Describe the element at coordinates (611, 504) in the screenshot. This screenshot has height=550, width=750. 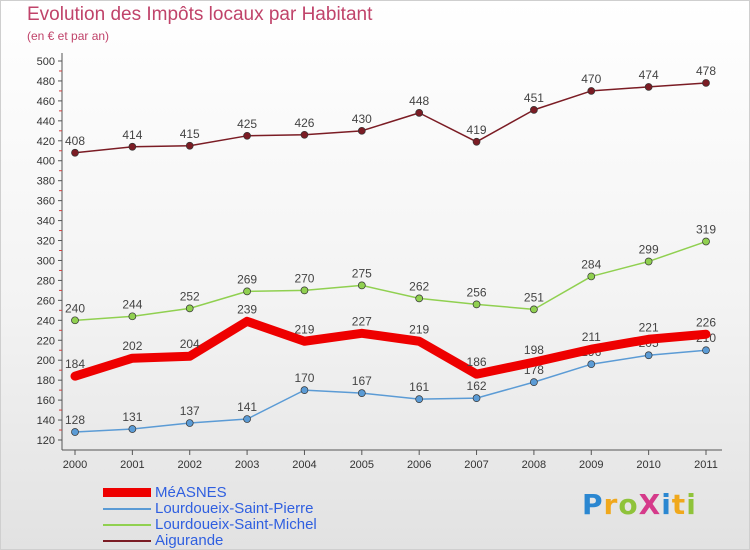
I see `logo-letter: r` at that location.